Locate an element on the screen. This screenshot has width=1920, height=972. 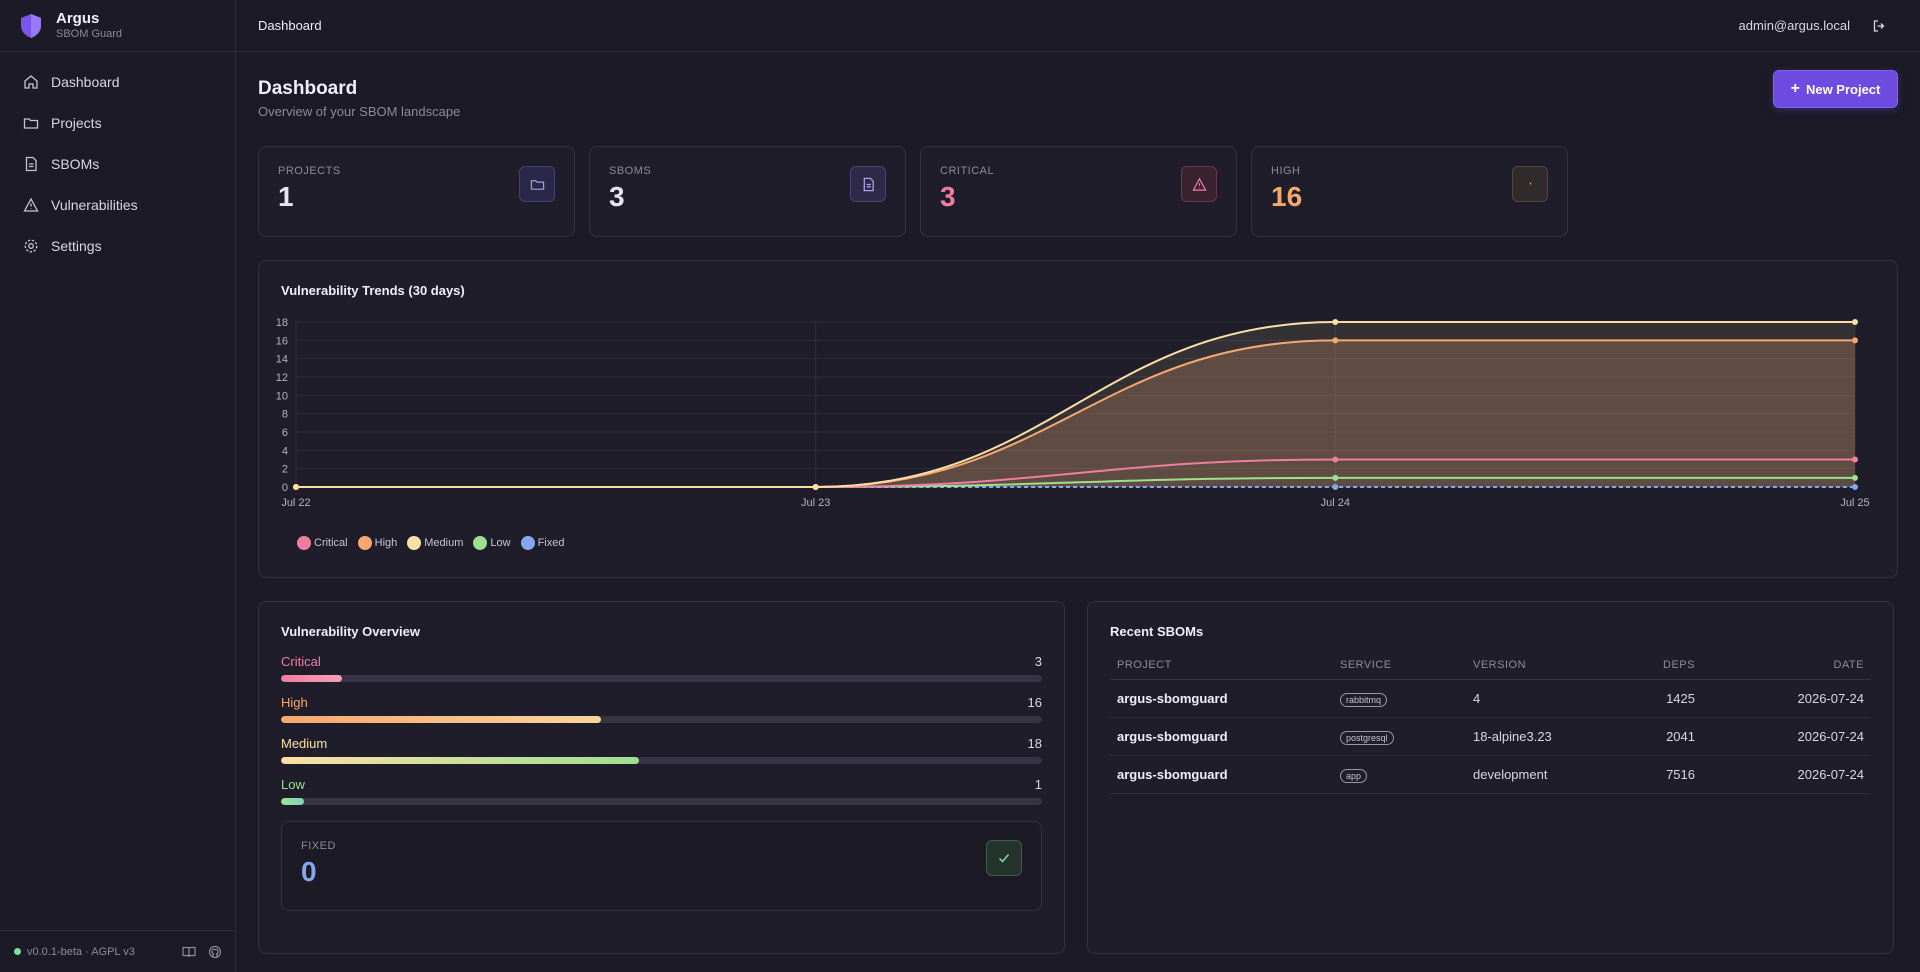
service-badge: rabbitmq is located at coordinates (1364, 699).